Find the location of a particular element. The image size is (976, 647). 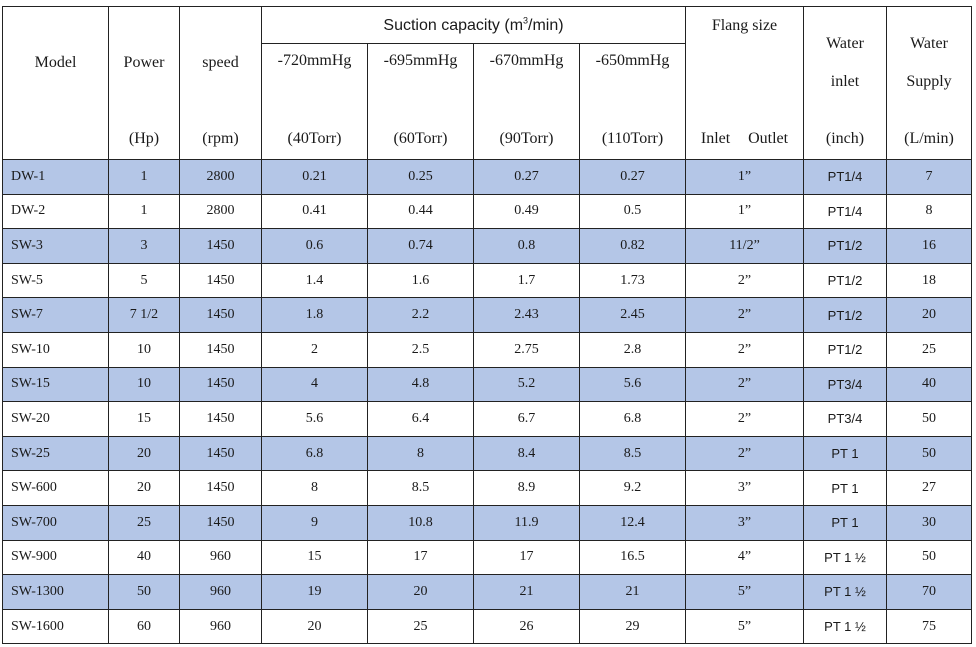

cell-water-supply: 30 is located at coordinates (929, 522).